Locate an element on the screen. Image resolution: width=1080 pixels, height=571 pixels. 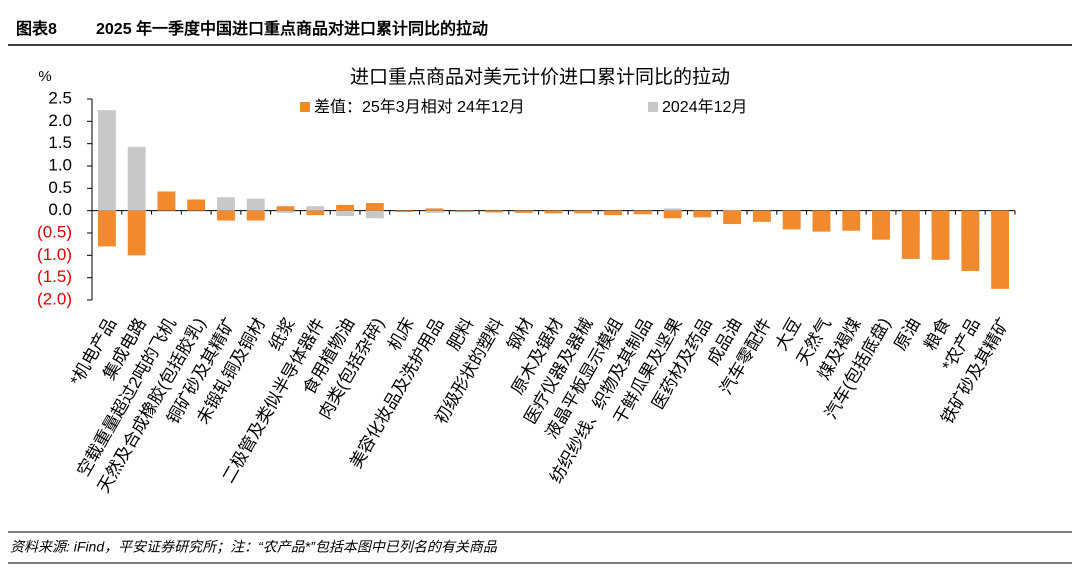
y-tick-label: 2.5 is located at coordinates (60, 97).